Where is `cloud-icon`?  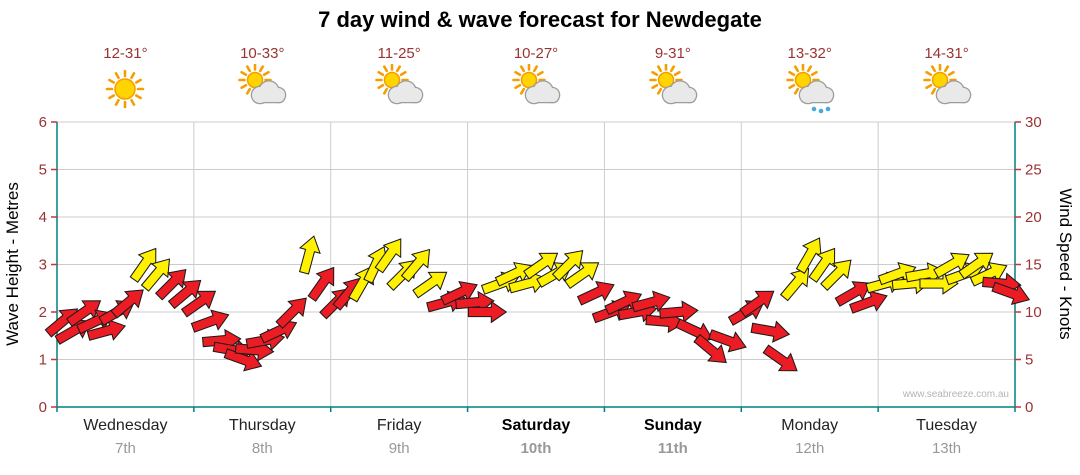 cloud-icon is located at coordinates (679, 92).